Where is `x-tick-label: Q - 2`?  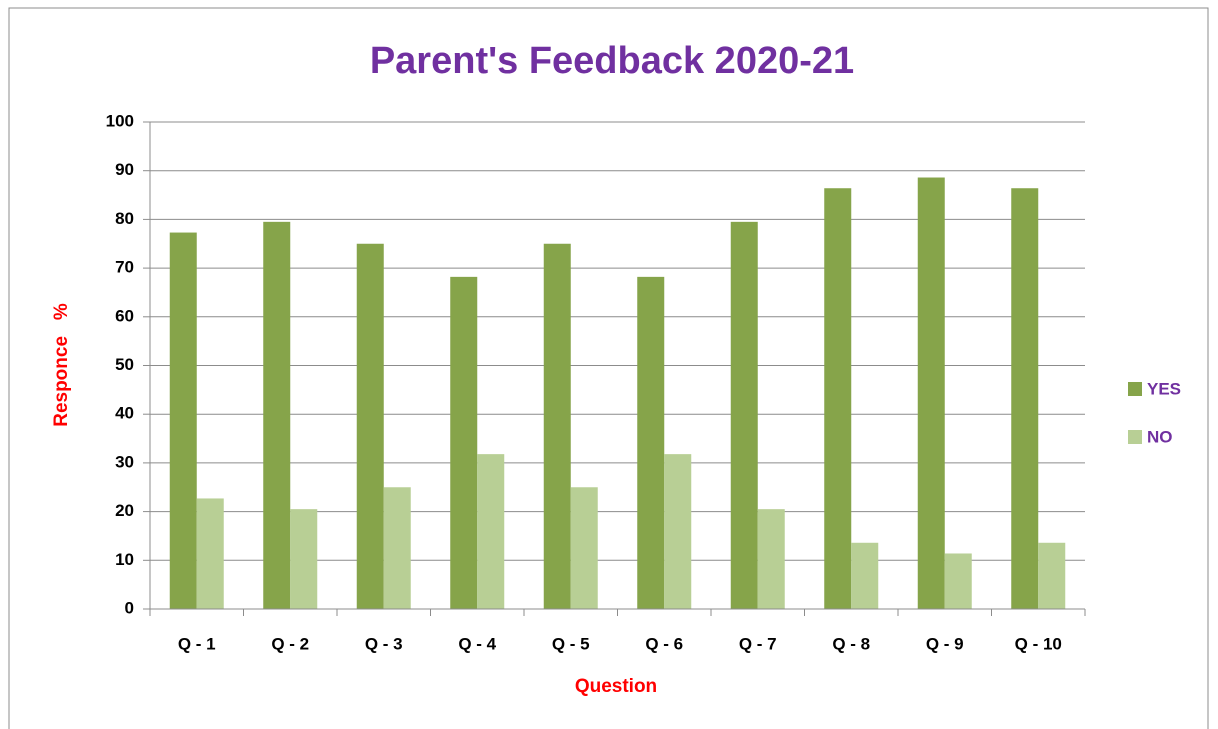
x-tick-label: Q - 2 is located at coordinates (290, 643).